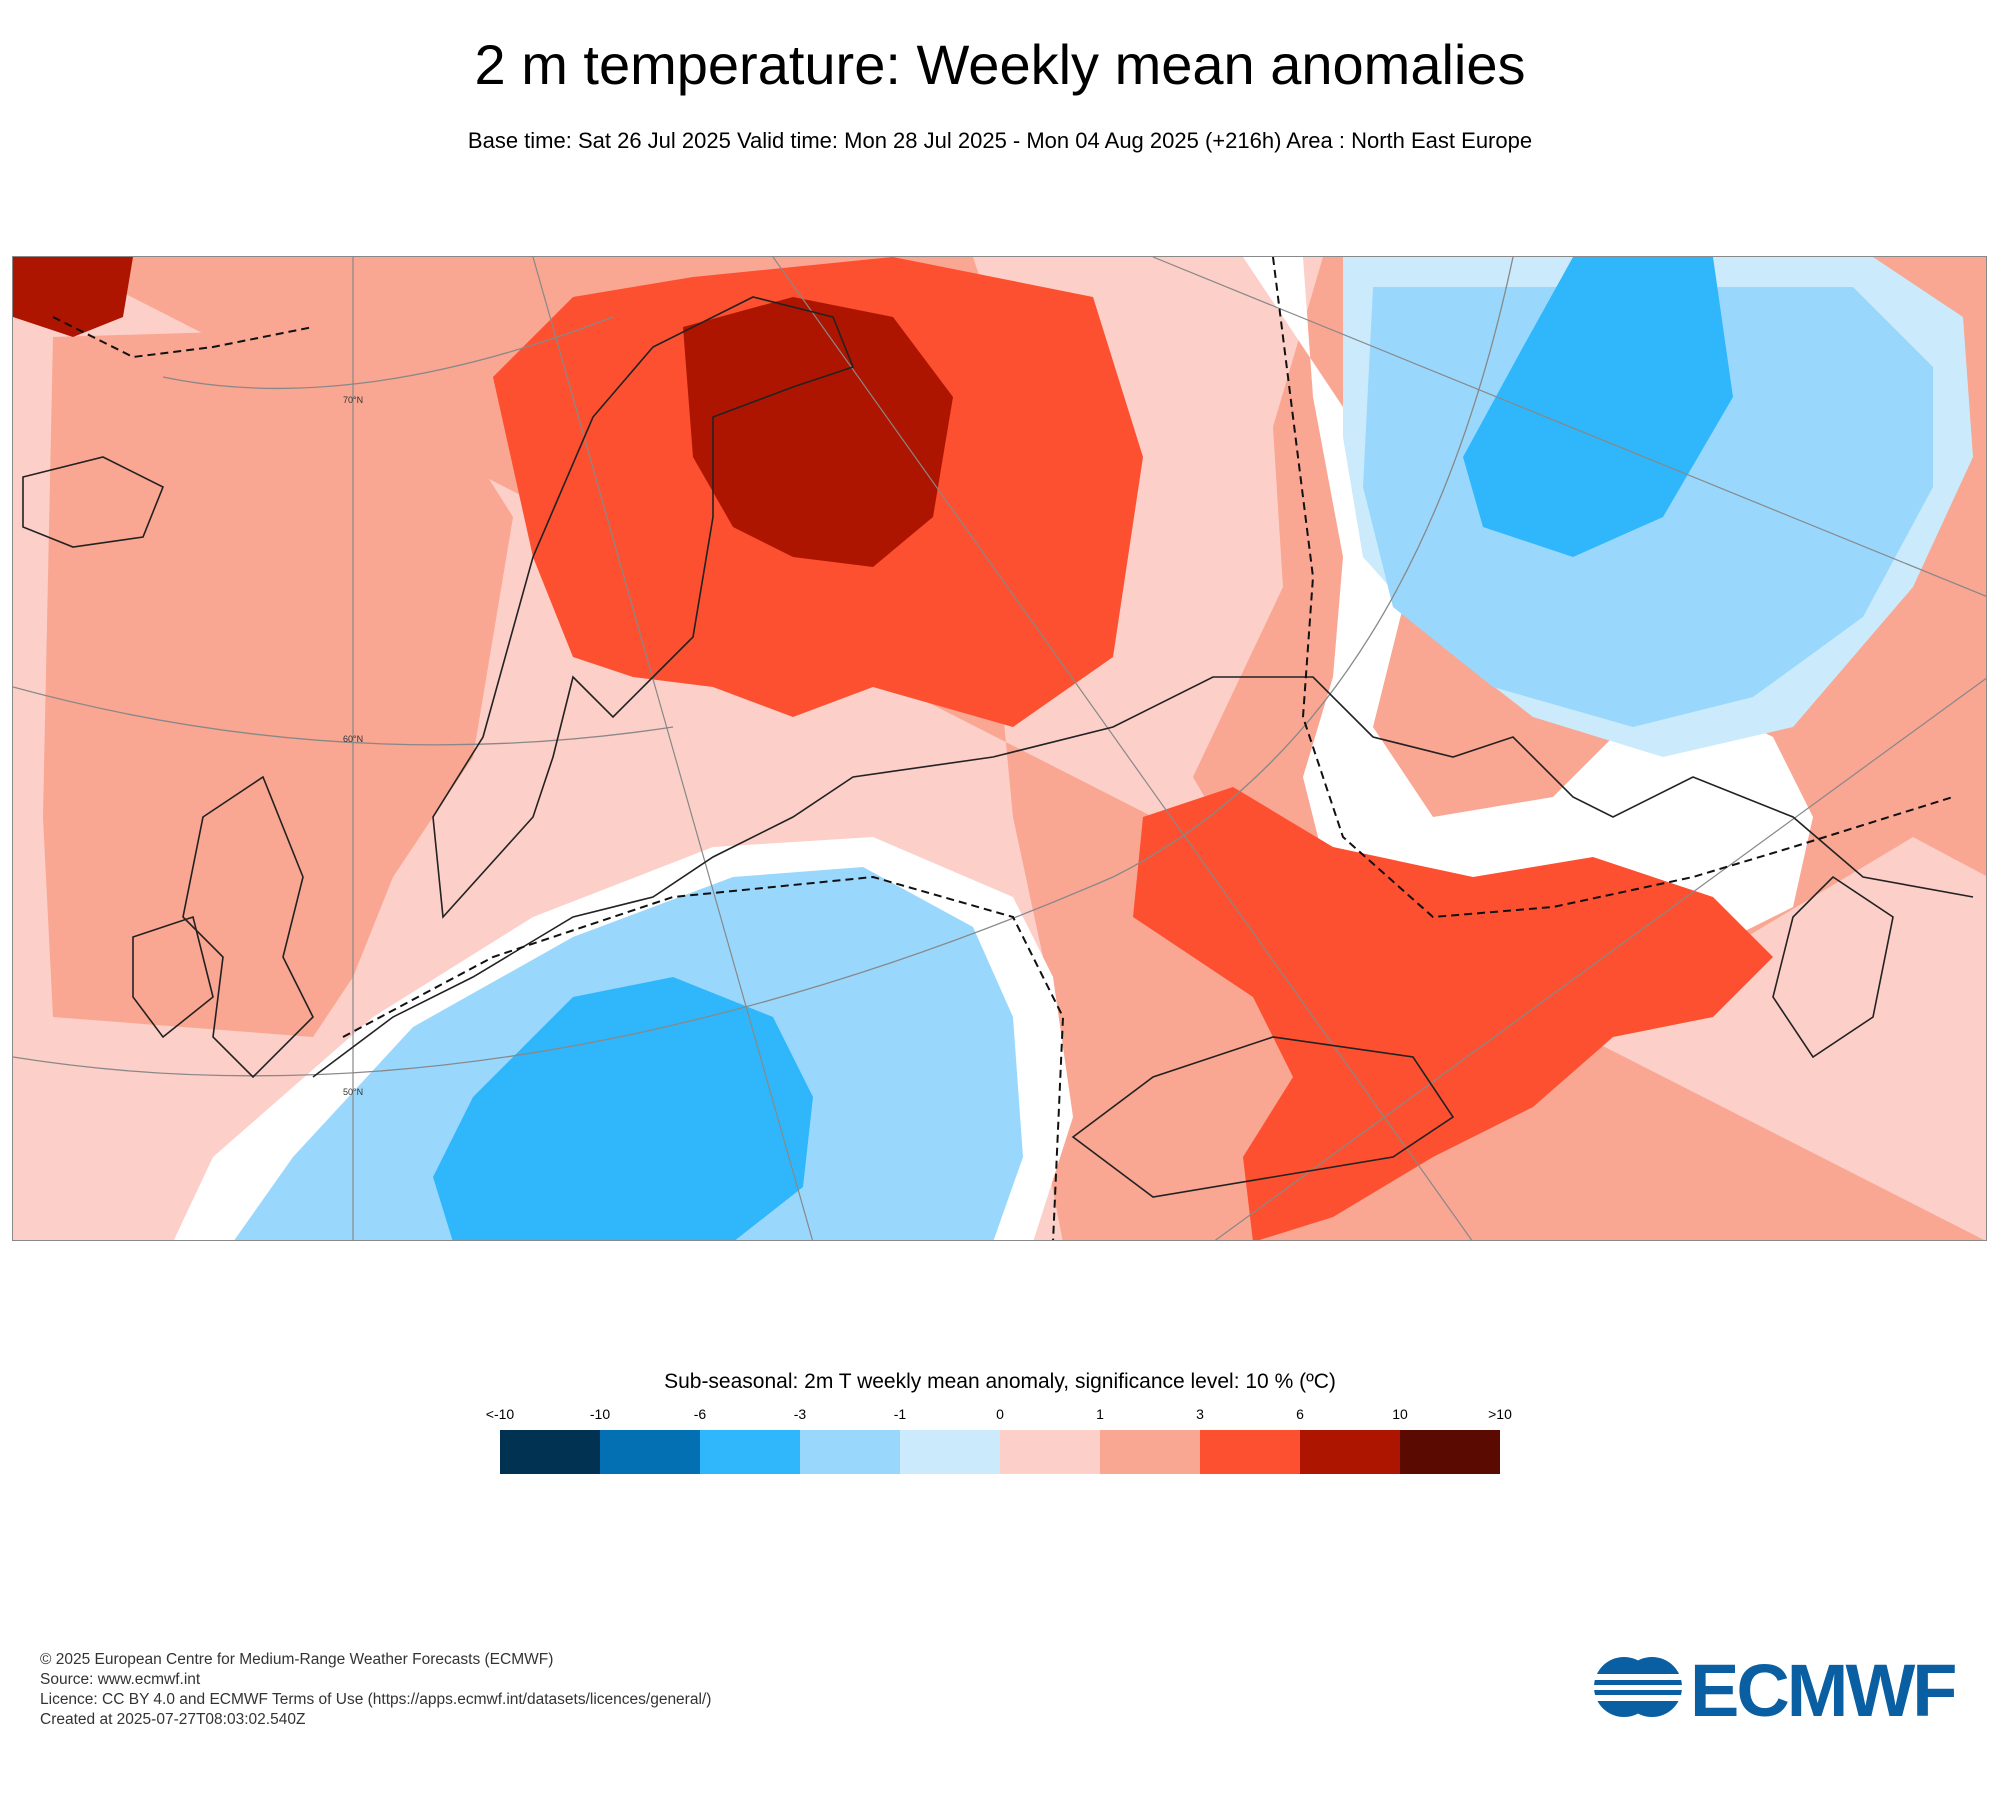 The image size is (2000, 1800). I want to click on lat-label-70: 70°N, so click(353, 400).